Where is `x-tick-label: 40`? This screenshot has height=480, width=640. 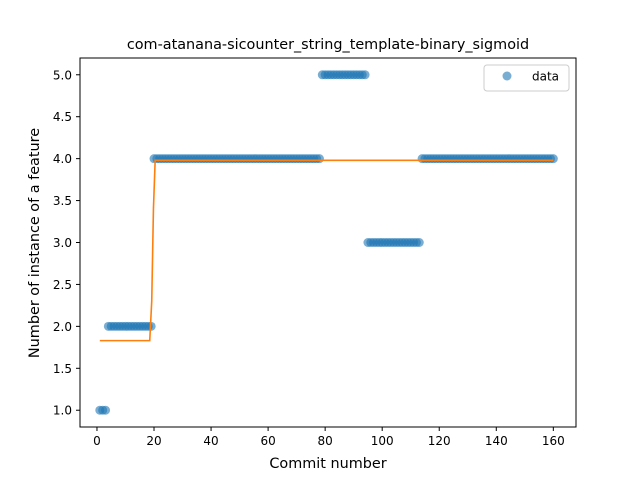 x-tick-label: 40 is located at coordinates (210, 441).